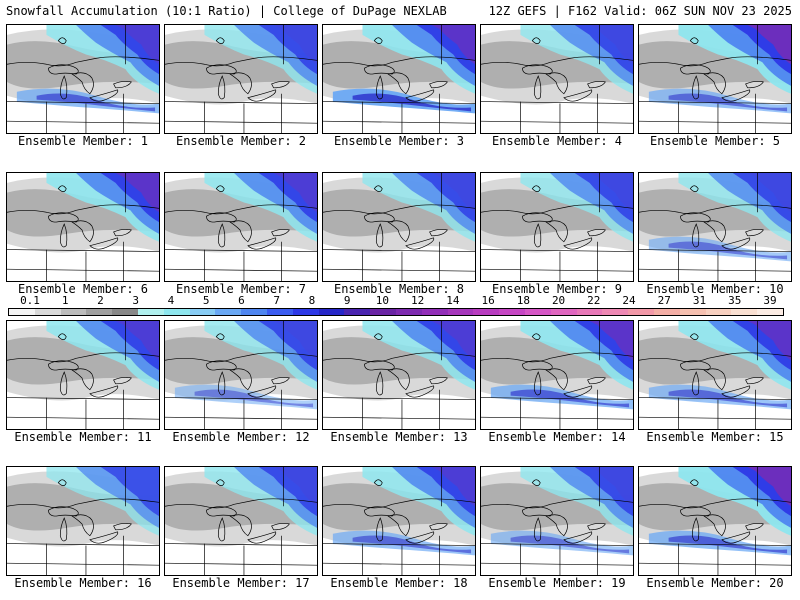 The width and height of the screenshot is (800, 600). I want to click on ensemble-member-label: Ensemble Member: 6, so click(83, 289).